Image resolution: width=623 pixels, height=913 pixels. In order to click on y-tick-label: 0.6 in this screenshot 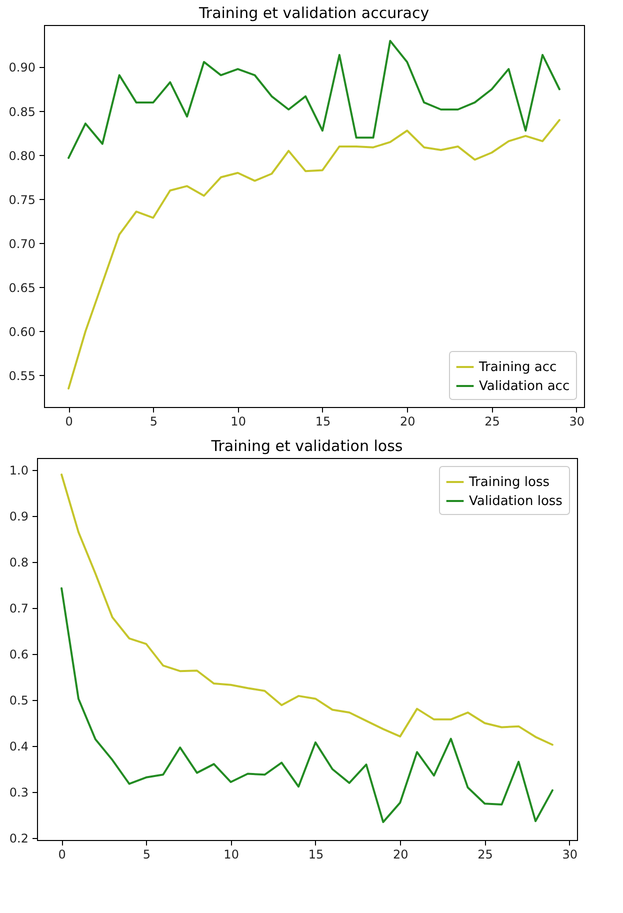, I will do `click(18, 655)`.